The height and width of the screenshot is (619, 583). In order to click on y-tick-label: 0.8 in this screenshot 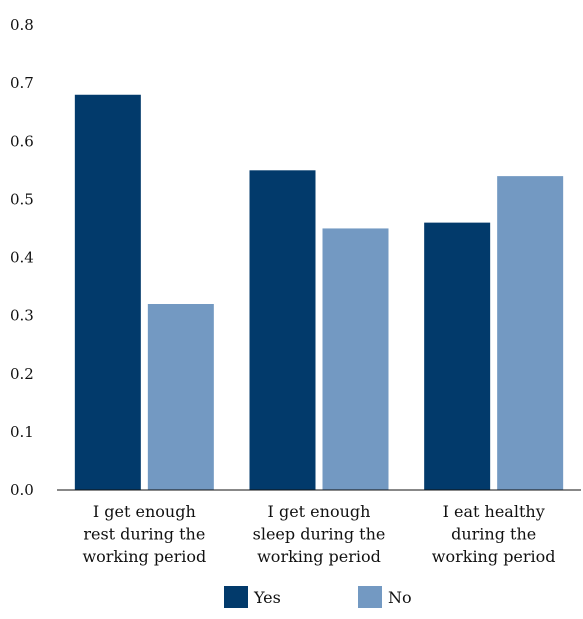, I will do `click(22, 25)`.